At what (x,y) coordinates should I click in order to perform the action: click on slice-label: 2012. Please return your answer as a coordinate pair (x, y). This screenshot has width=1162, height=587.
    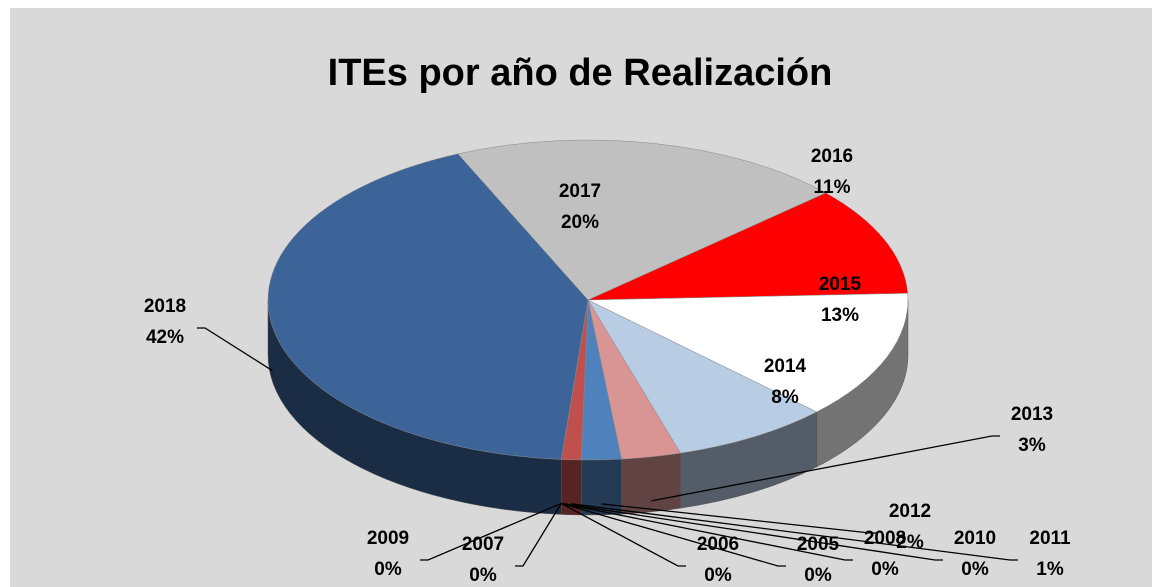
    Looking at the image, I should click on (910, 511).